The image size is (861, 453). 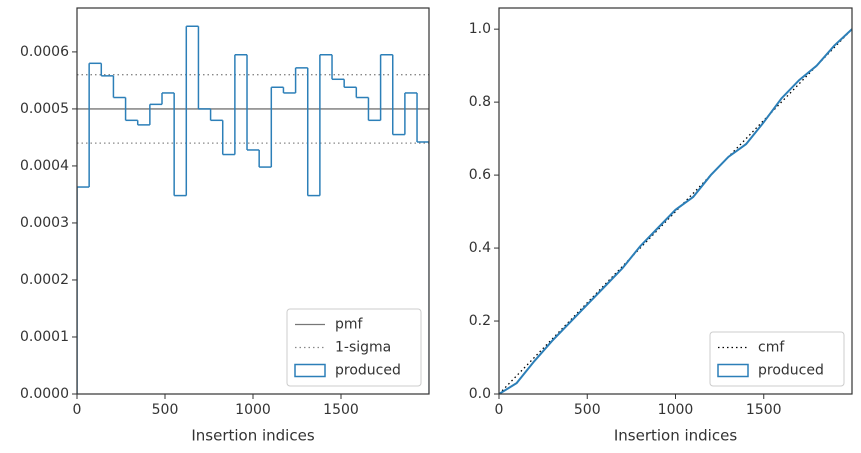 What do you see at coordinates (44, 52) in the screenshot?
I see `y-tick-label: 0.0006` at bounding box center [44, 52].